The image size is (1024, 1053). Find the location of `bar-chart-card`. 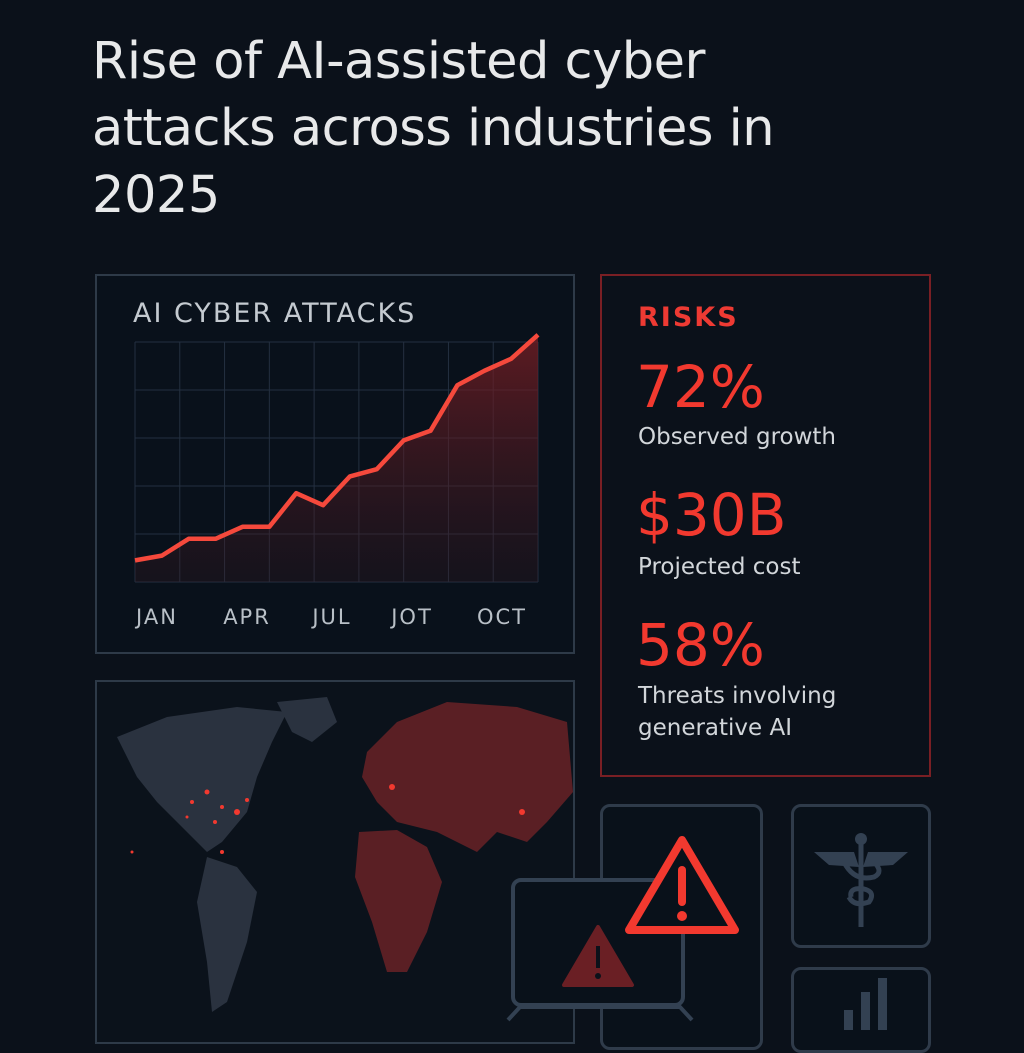

bar-chart-card is located at coordinates (861, 1010).